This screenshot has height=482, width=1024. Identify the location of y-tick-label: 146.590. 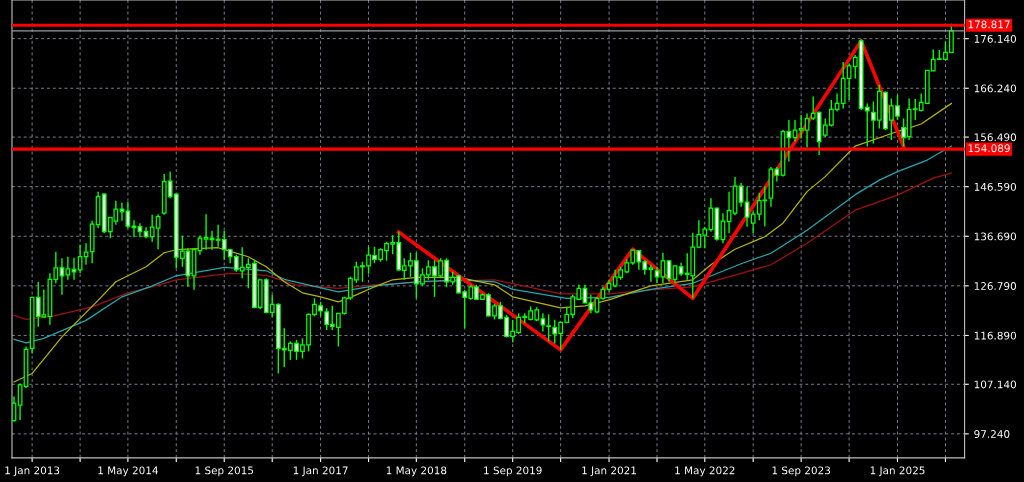
(995, 186).